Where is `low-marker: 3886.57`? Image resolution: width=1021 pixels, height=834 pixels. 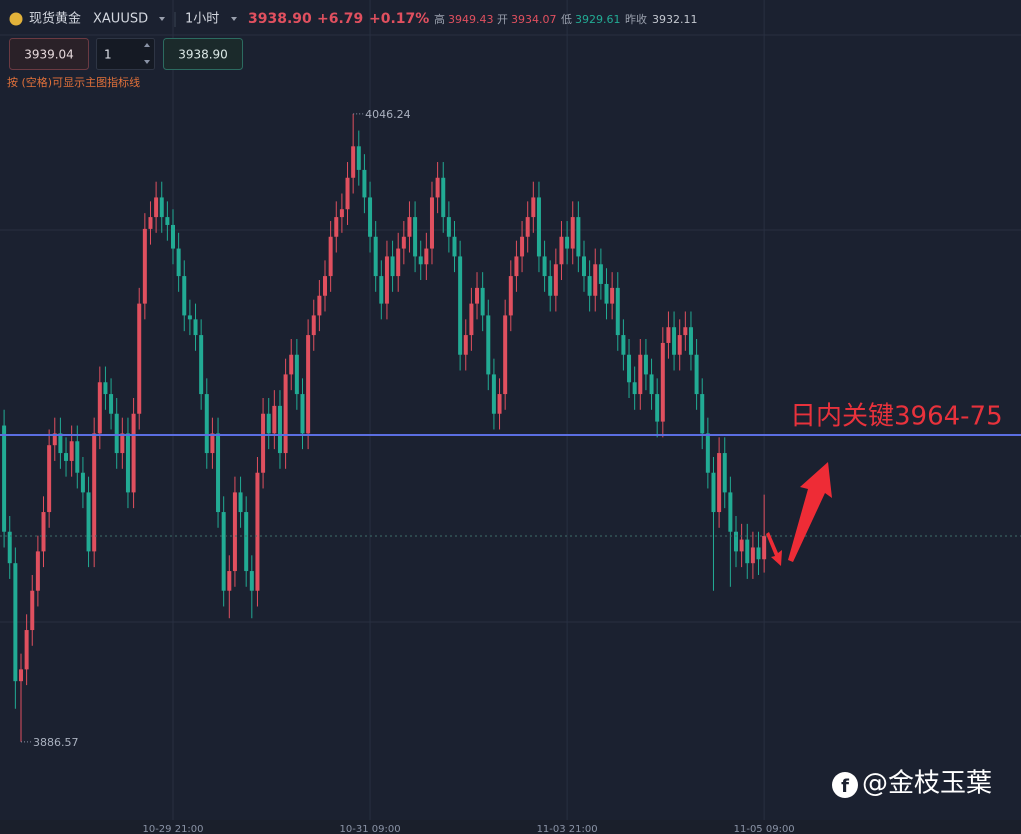
low-marker: 3886.57 is located at coordinates (56, 742).